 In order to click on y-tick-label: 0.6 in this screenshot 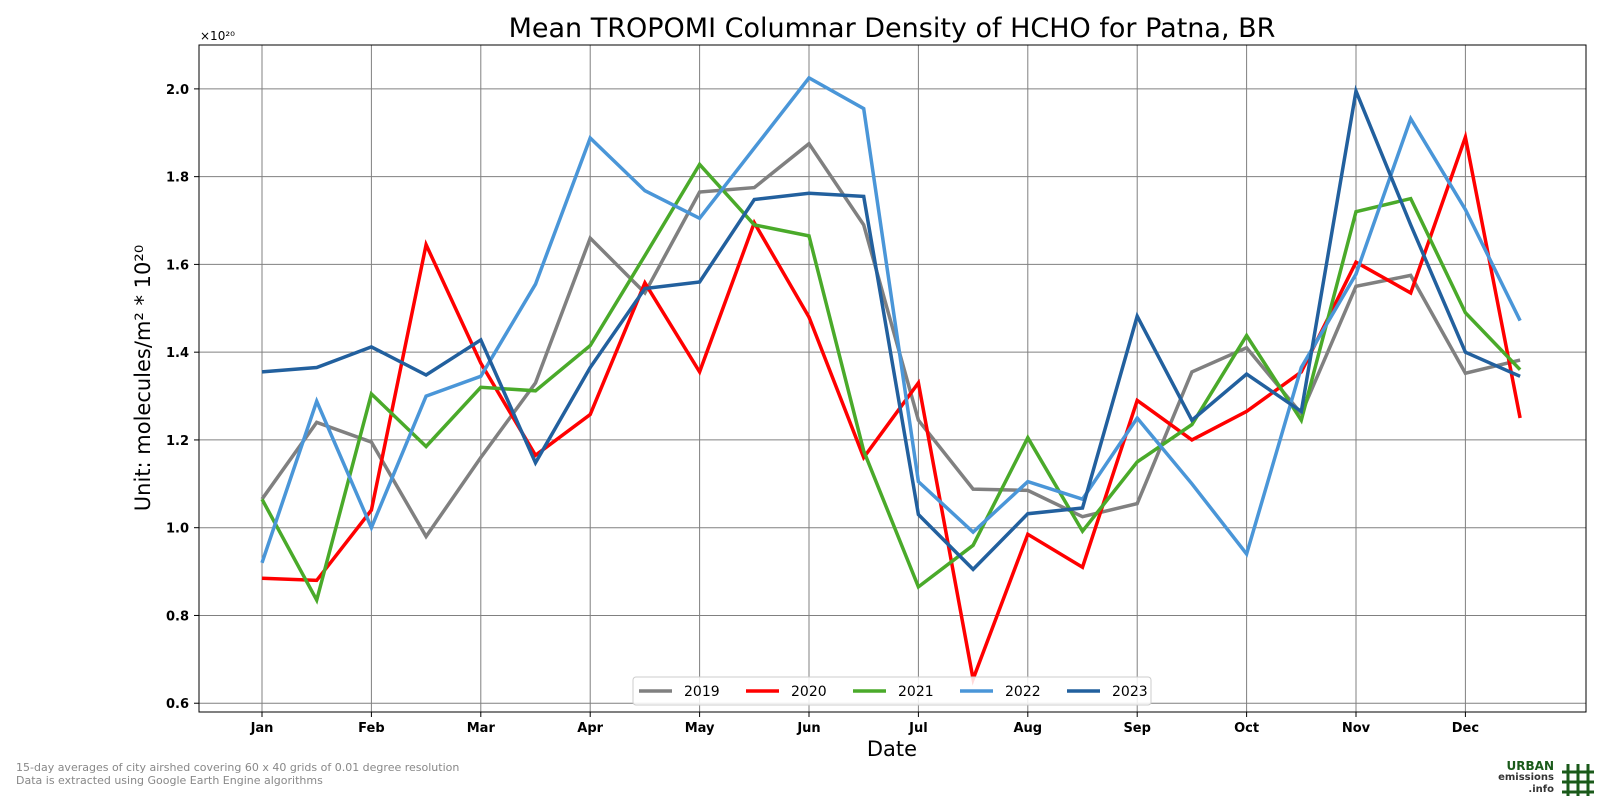, I will do `click(177, 704)`.